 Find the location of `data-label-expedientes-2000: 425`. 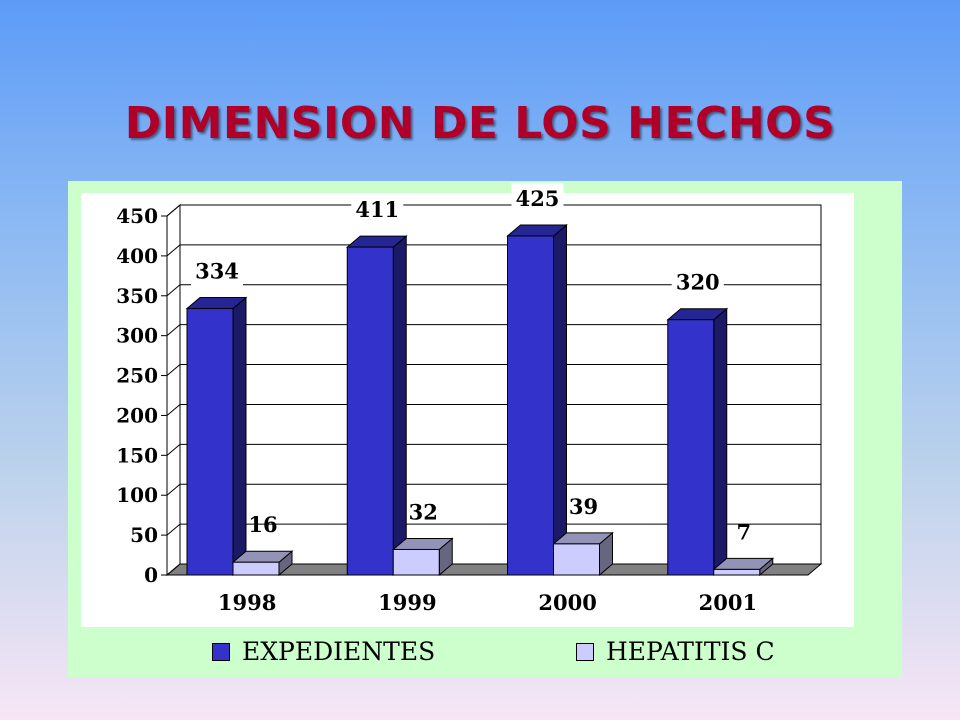

data-label-expedientes-2000: 425 is located at coordinates (538, 198).